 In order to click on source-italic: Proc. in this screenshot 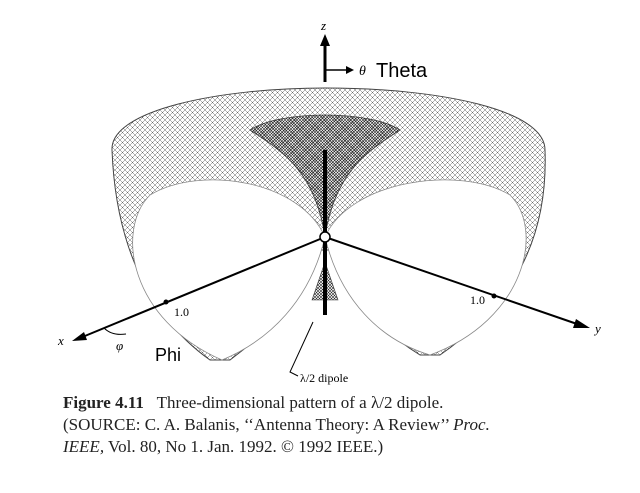, I will do `click(471, 424)`.